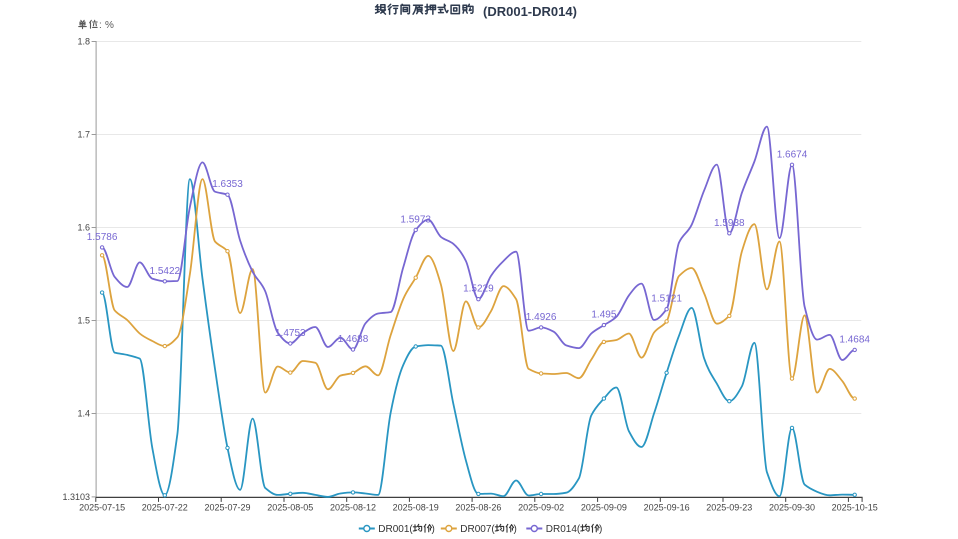  Describe the element at coordinates (792, 154) in the screenshot. I see `svg-text: 1.6674` at that location.